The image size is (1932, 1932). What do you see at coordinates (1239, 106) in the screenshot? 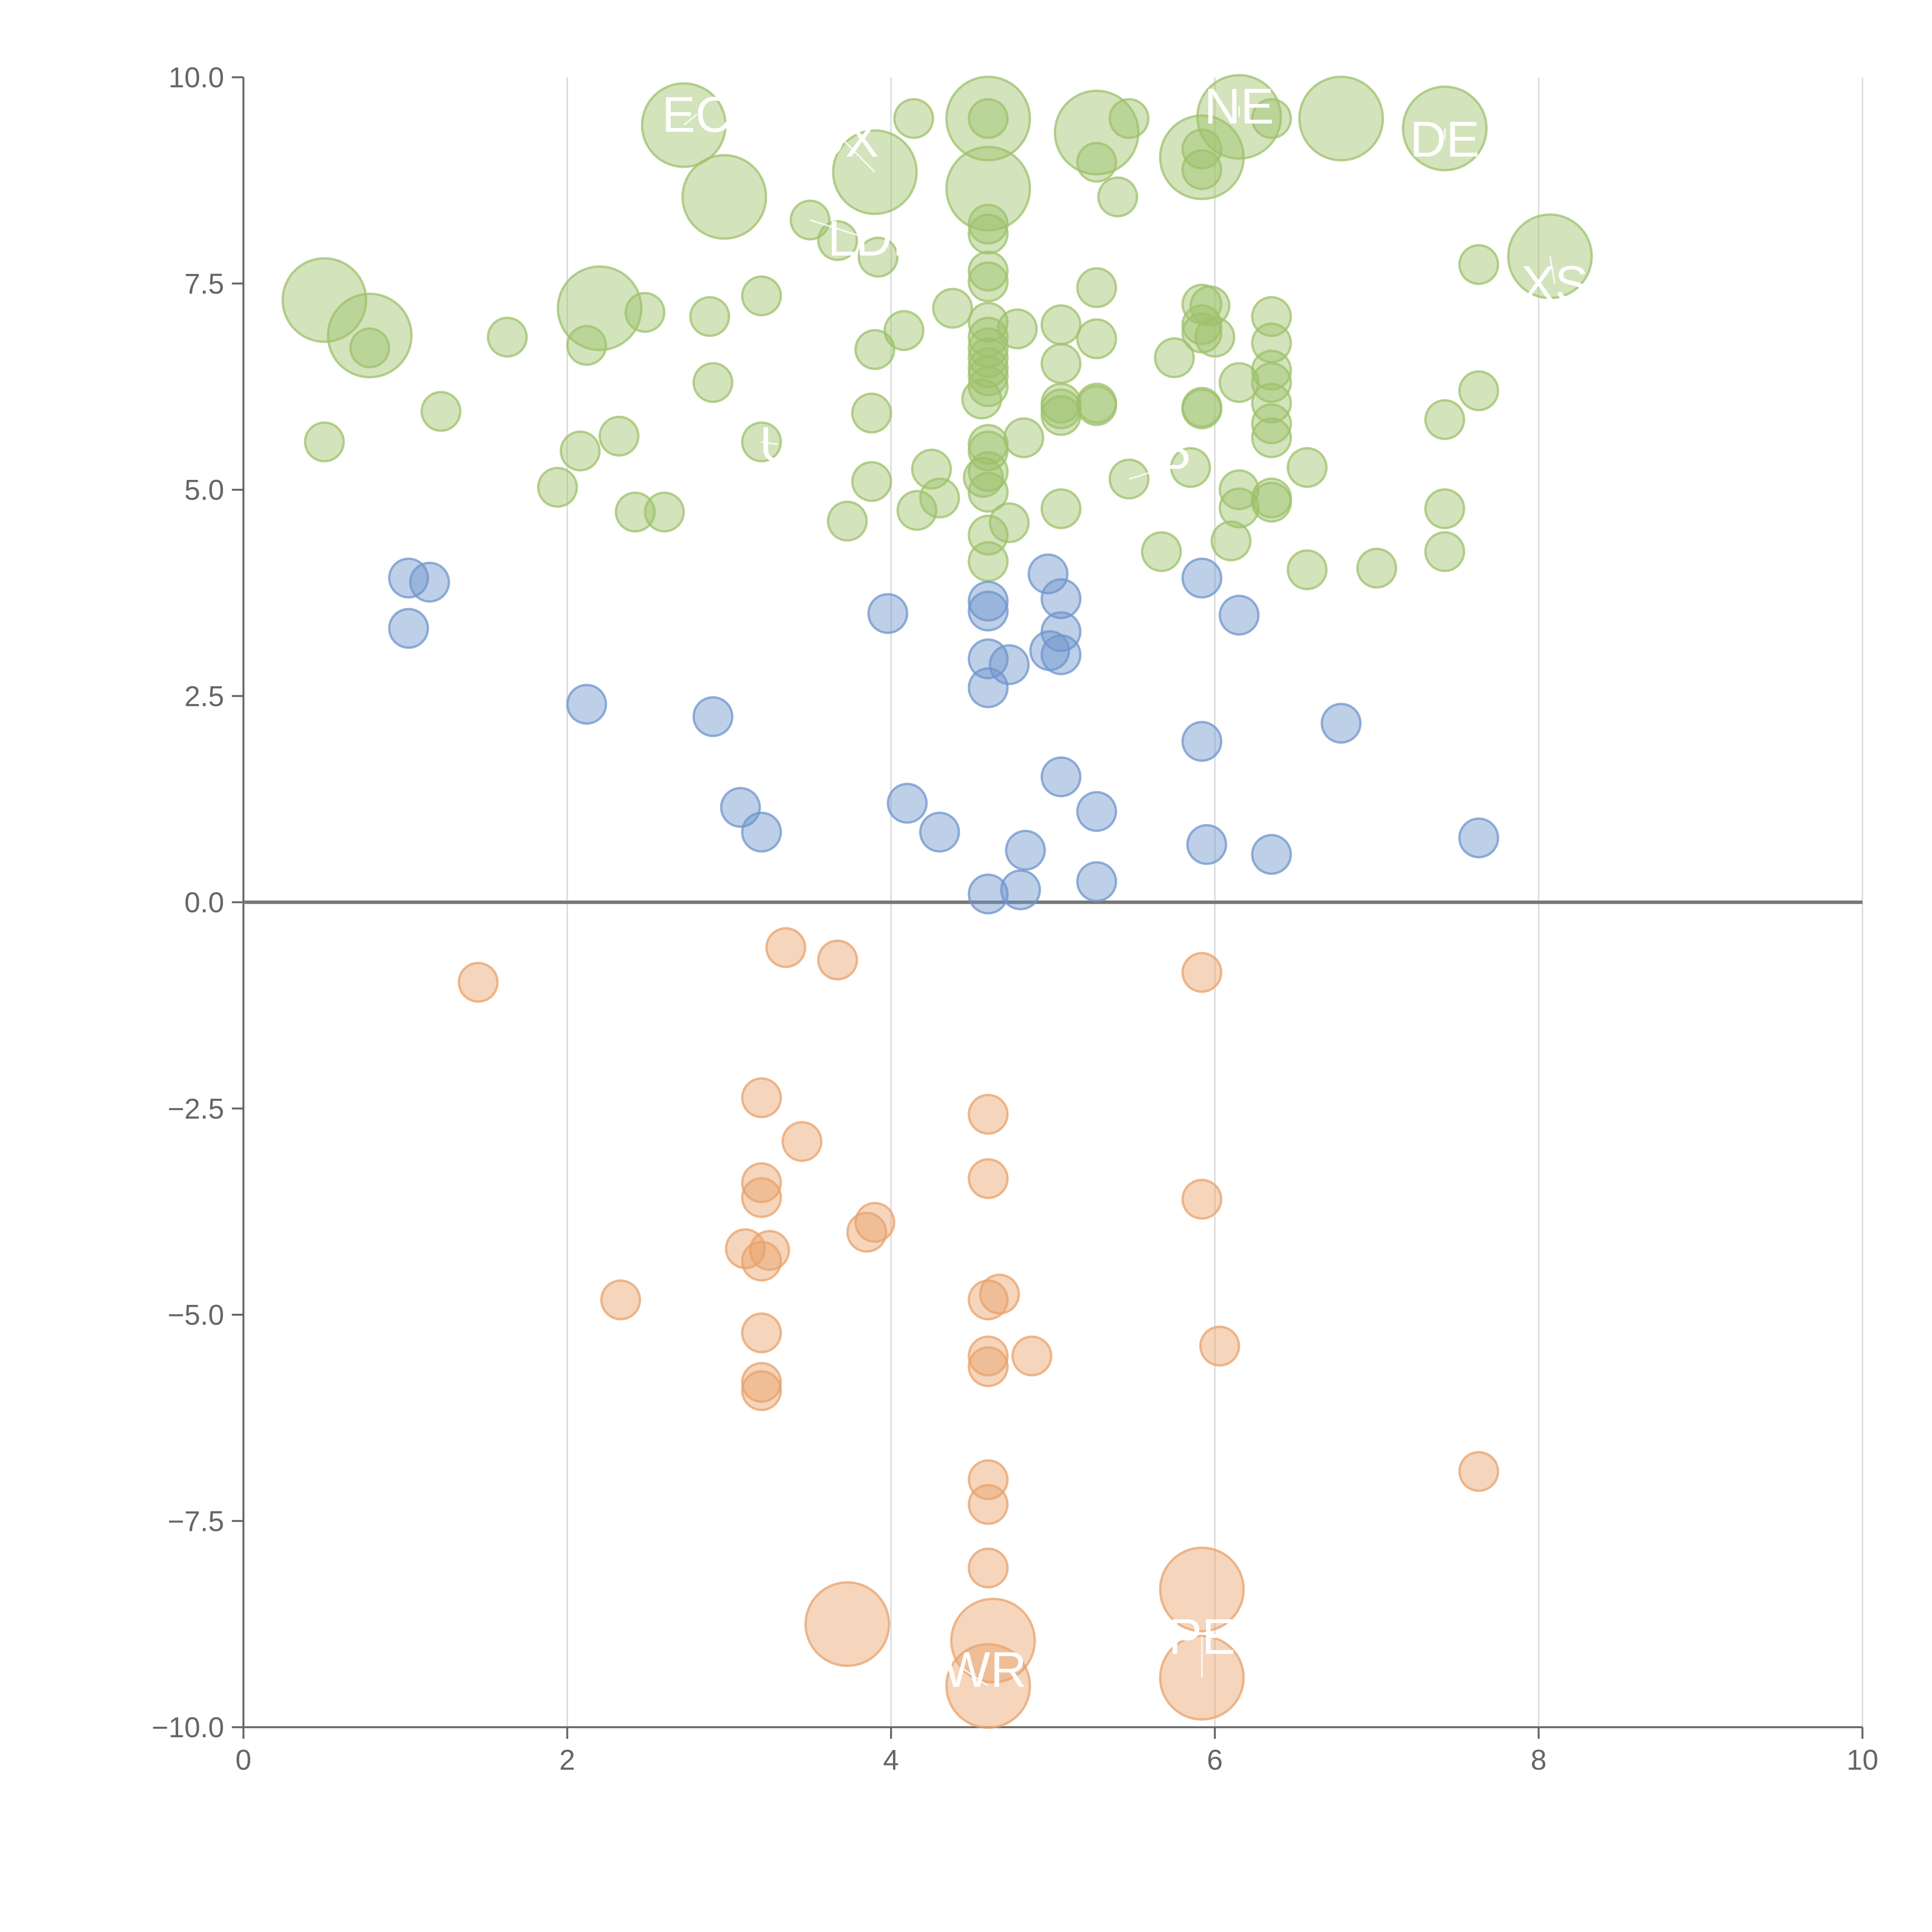
I see `point-label: NE` at bounding box center [1239, 106].